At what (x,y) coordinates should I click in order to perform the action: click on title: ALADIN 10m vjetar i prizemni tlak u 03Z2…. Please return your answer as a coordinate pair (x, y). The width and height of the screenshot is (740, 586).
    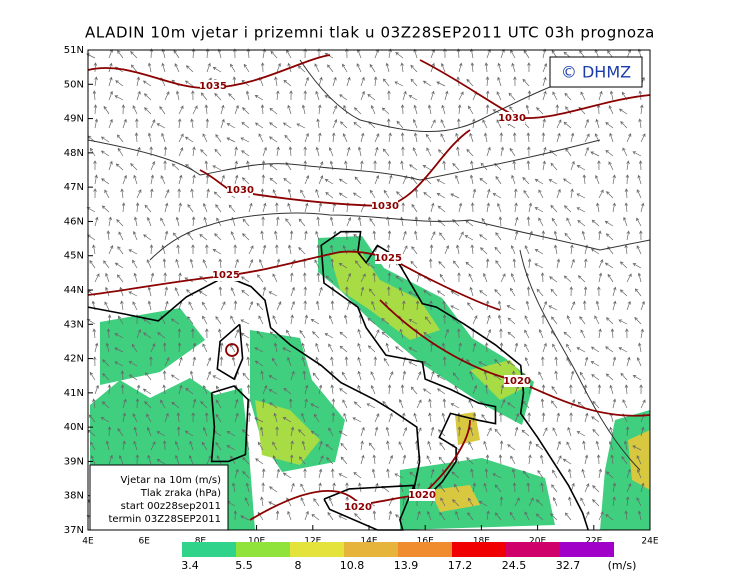
    Looking at the image, I should click on (370, 33).